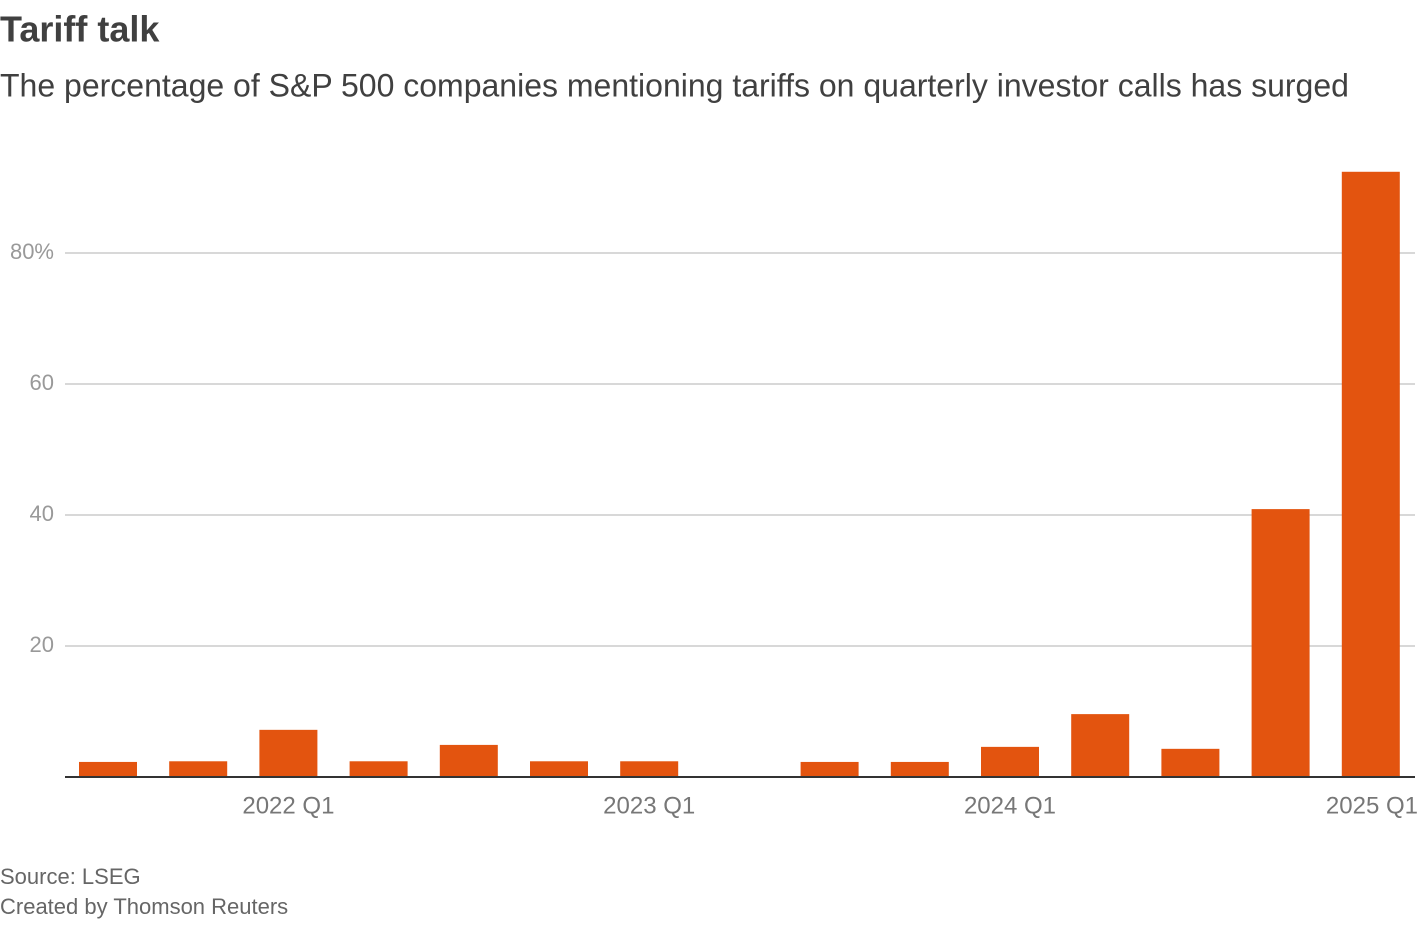 The height and width of the screenshot is (927, 1420). What do you see at coordinates (42, 513) in the screenshot?
I see `y-tick-label: 40` at bounding box center [42, 513].